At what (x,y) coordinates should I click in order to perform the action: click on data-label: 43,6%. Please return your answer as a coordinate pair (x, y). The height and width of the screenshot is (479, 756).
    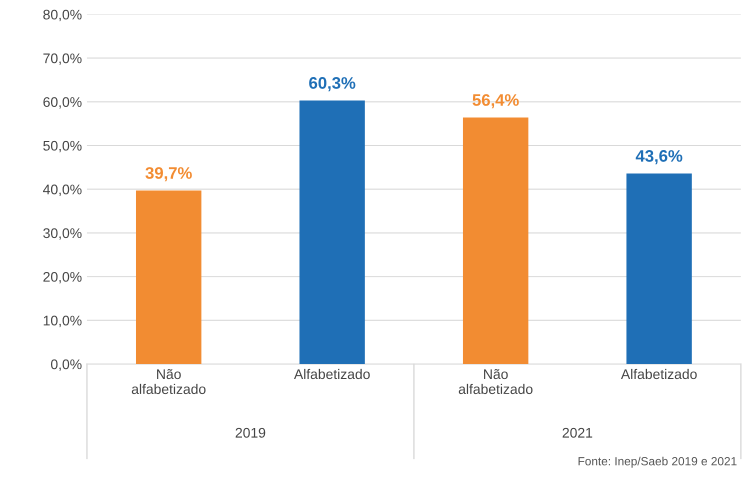
    Looking at the image, I should click on (659, 157).